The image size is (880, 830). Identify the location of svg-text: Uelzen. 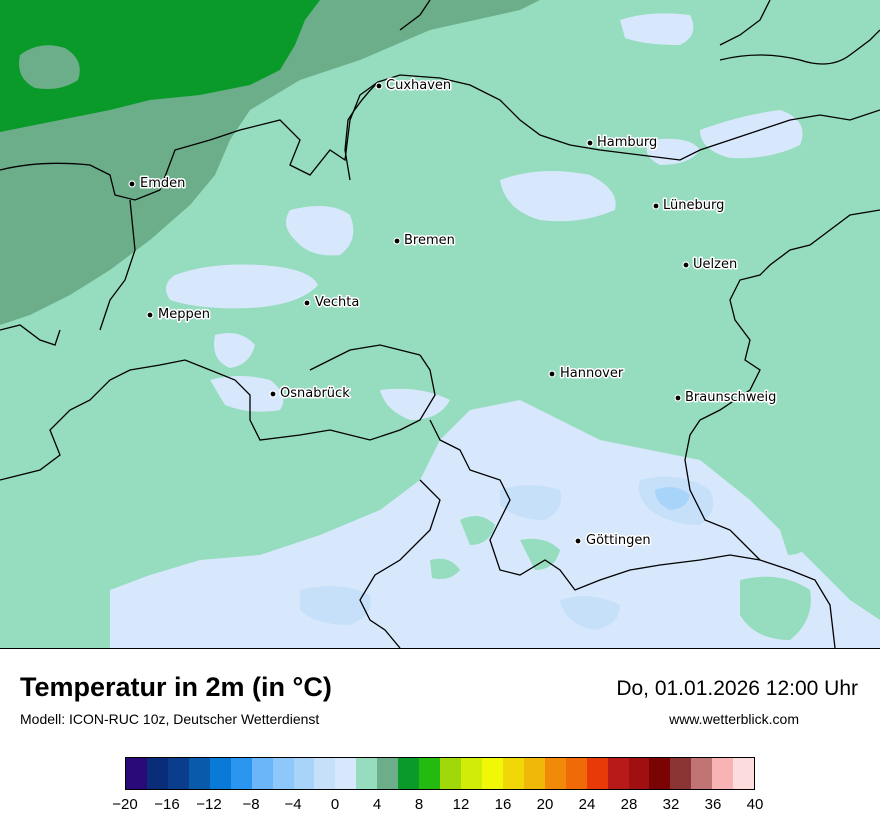
(715, 264).